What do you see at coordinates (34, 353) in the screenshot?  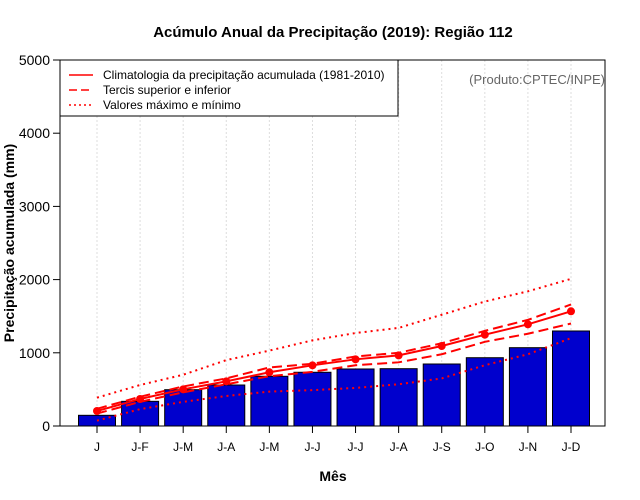 I see `y-tick-label: 1000` at bounding box center [34, 353].